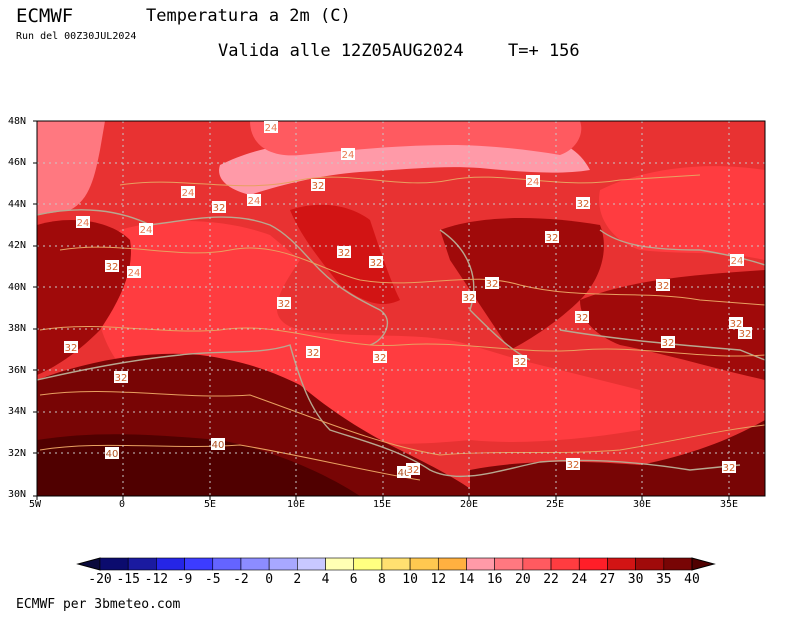 Image resolution: width=800 pixels, height=618 pixels. I want to click on colorbar-label: 14, so click(466, 579).